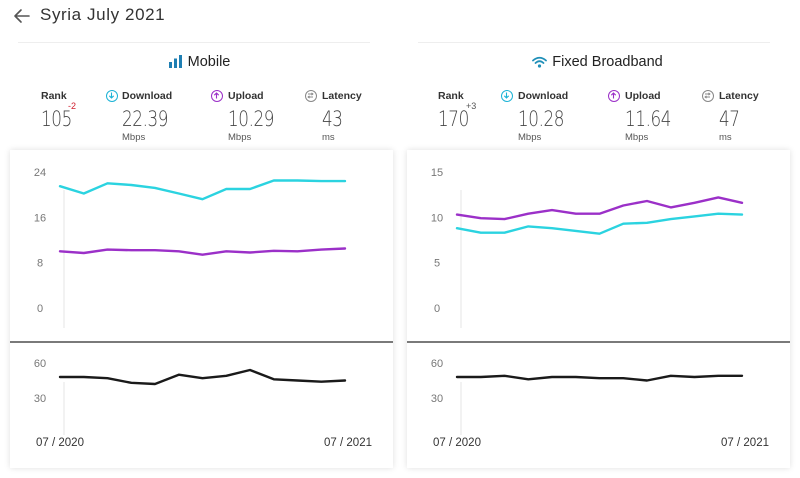 This screenshot has height=478, width=800. Describe the element at coordinates (209, 62) in the screenshot. I see `panel-title-text: Mobile` at that location.